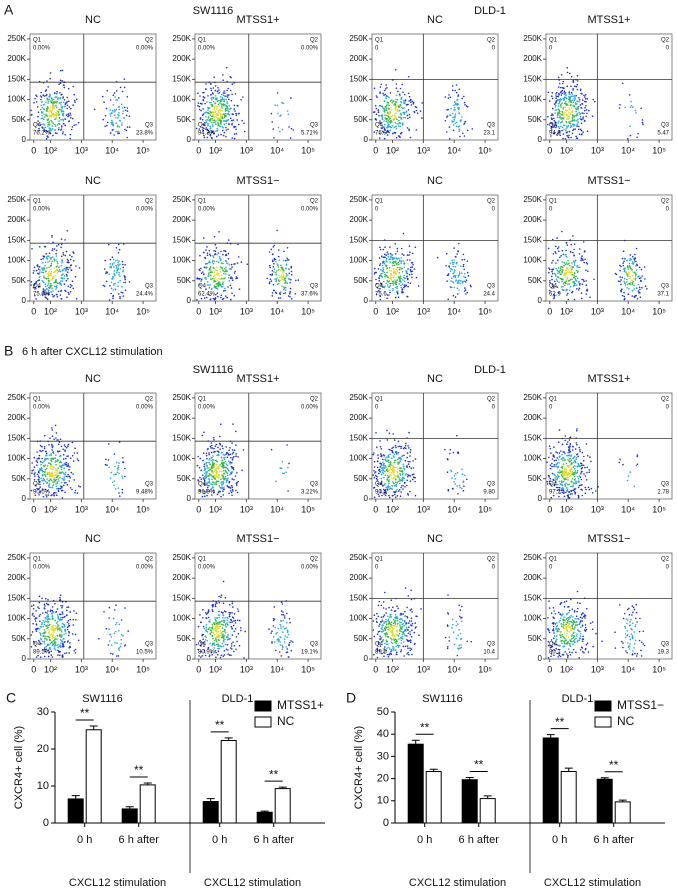  What do you see at coordinates (112, 108) in the screenshot?
I see `population-cloud` at bounding box center [112, 108].